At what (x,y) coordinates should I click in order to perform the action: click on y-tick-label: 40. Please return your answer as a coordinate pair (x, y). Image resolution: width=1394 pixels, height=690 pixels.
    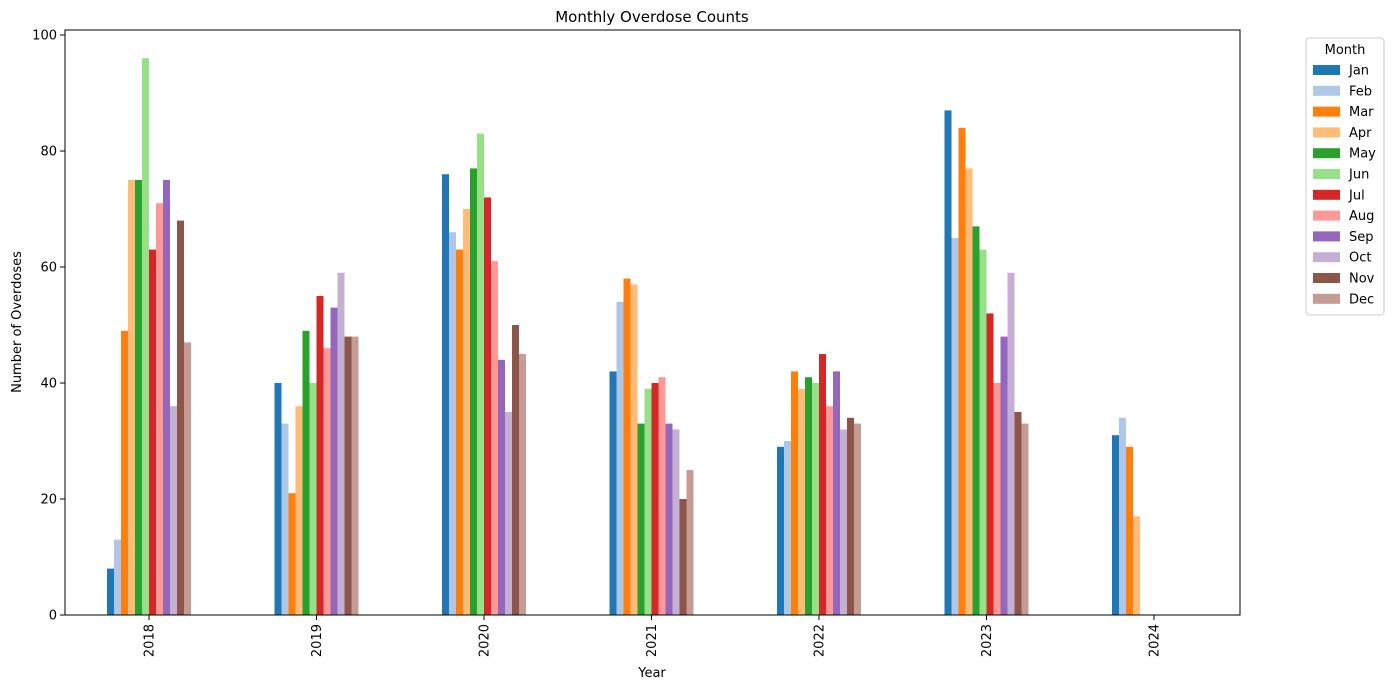
    Looking at the image, I should click on (48, 384).